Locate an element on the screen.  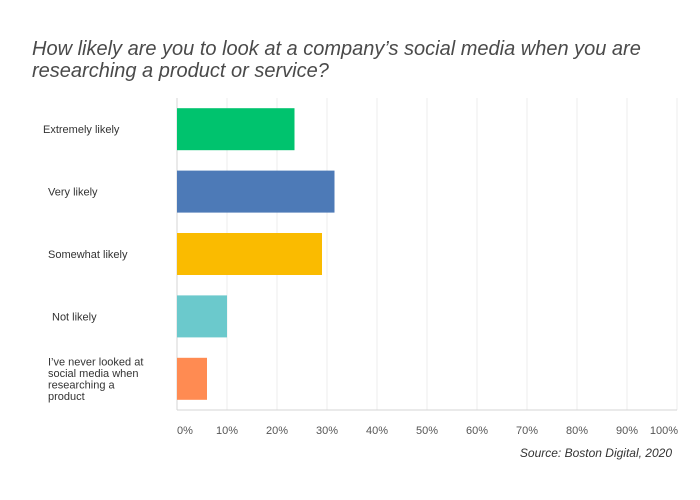
bars is located at coordinates (256, 254).